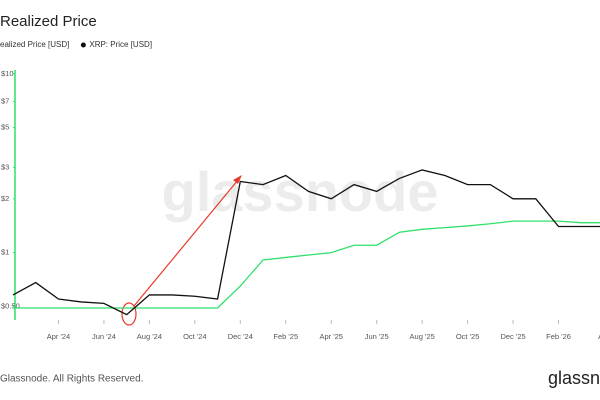 This screenshot has height=400, width=600. Describe the element at coordinates (34, 44) in the screenshot. I see `legend-label: ealized Price [USD]` at that location.